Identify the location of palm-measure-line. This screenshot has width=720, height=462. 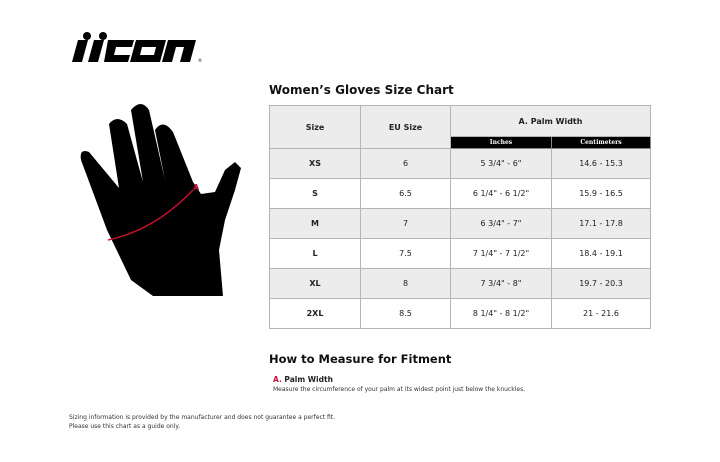
(150, 215).